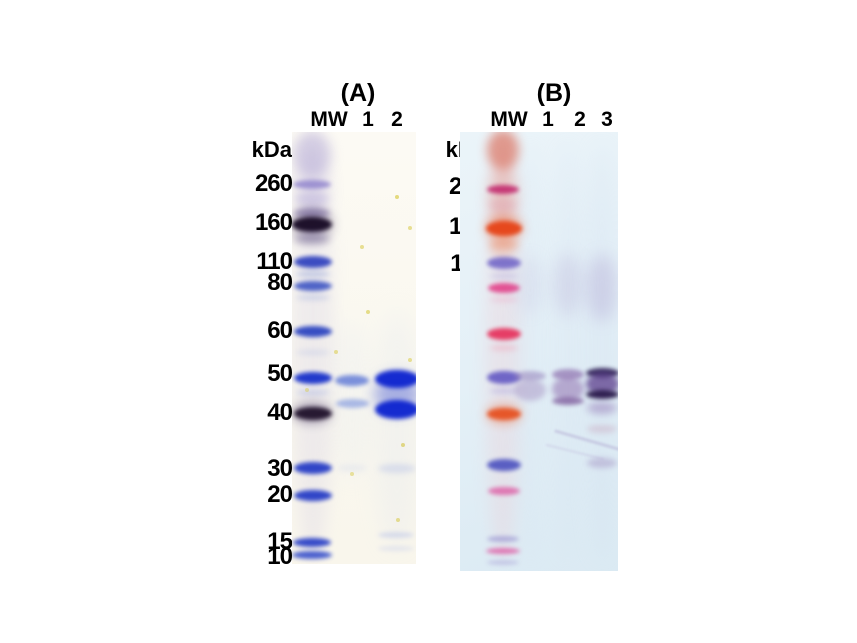  What do you see at coordinates (329, 119) in the screenshot?
I see `panel-a-lane-header-mw: MW` at bounding box center [329, 119].